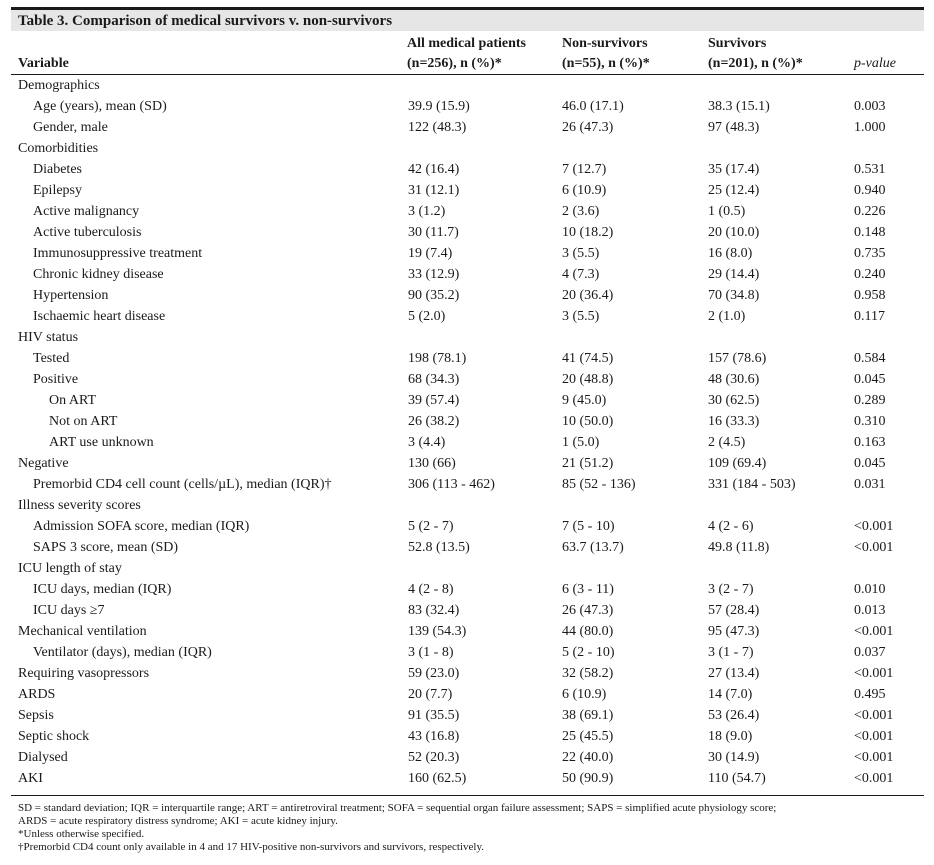  What do you see at coordinates (734, 610) in the screenshot?
I see `cell-survivors: 57 (28.4)` at bounding box center [734, 610].